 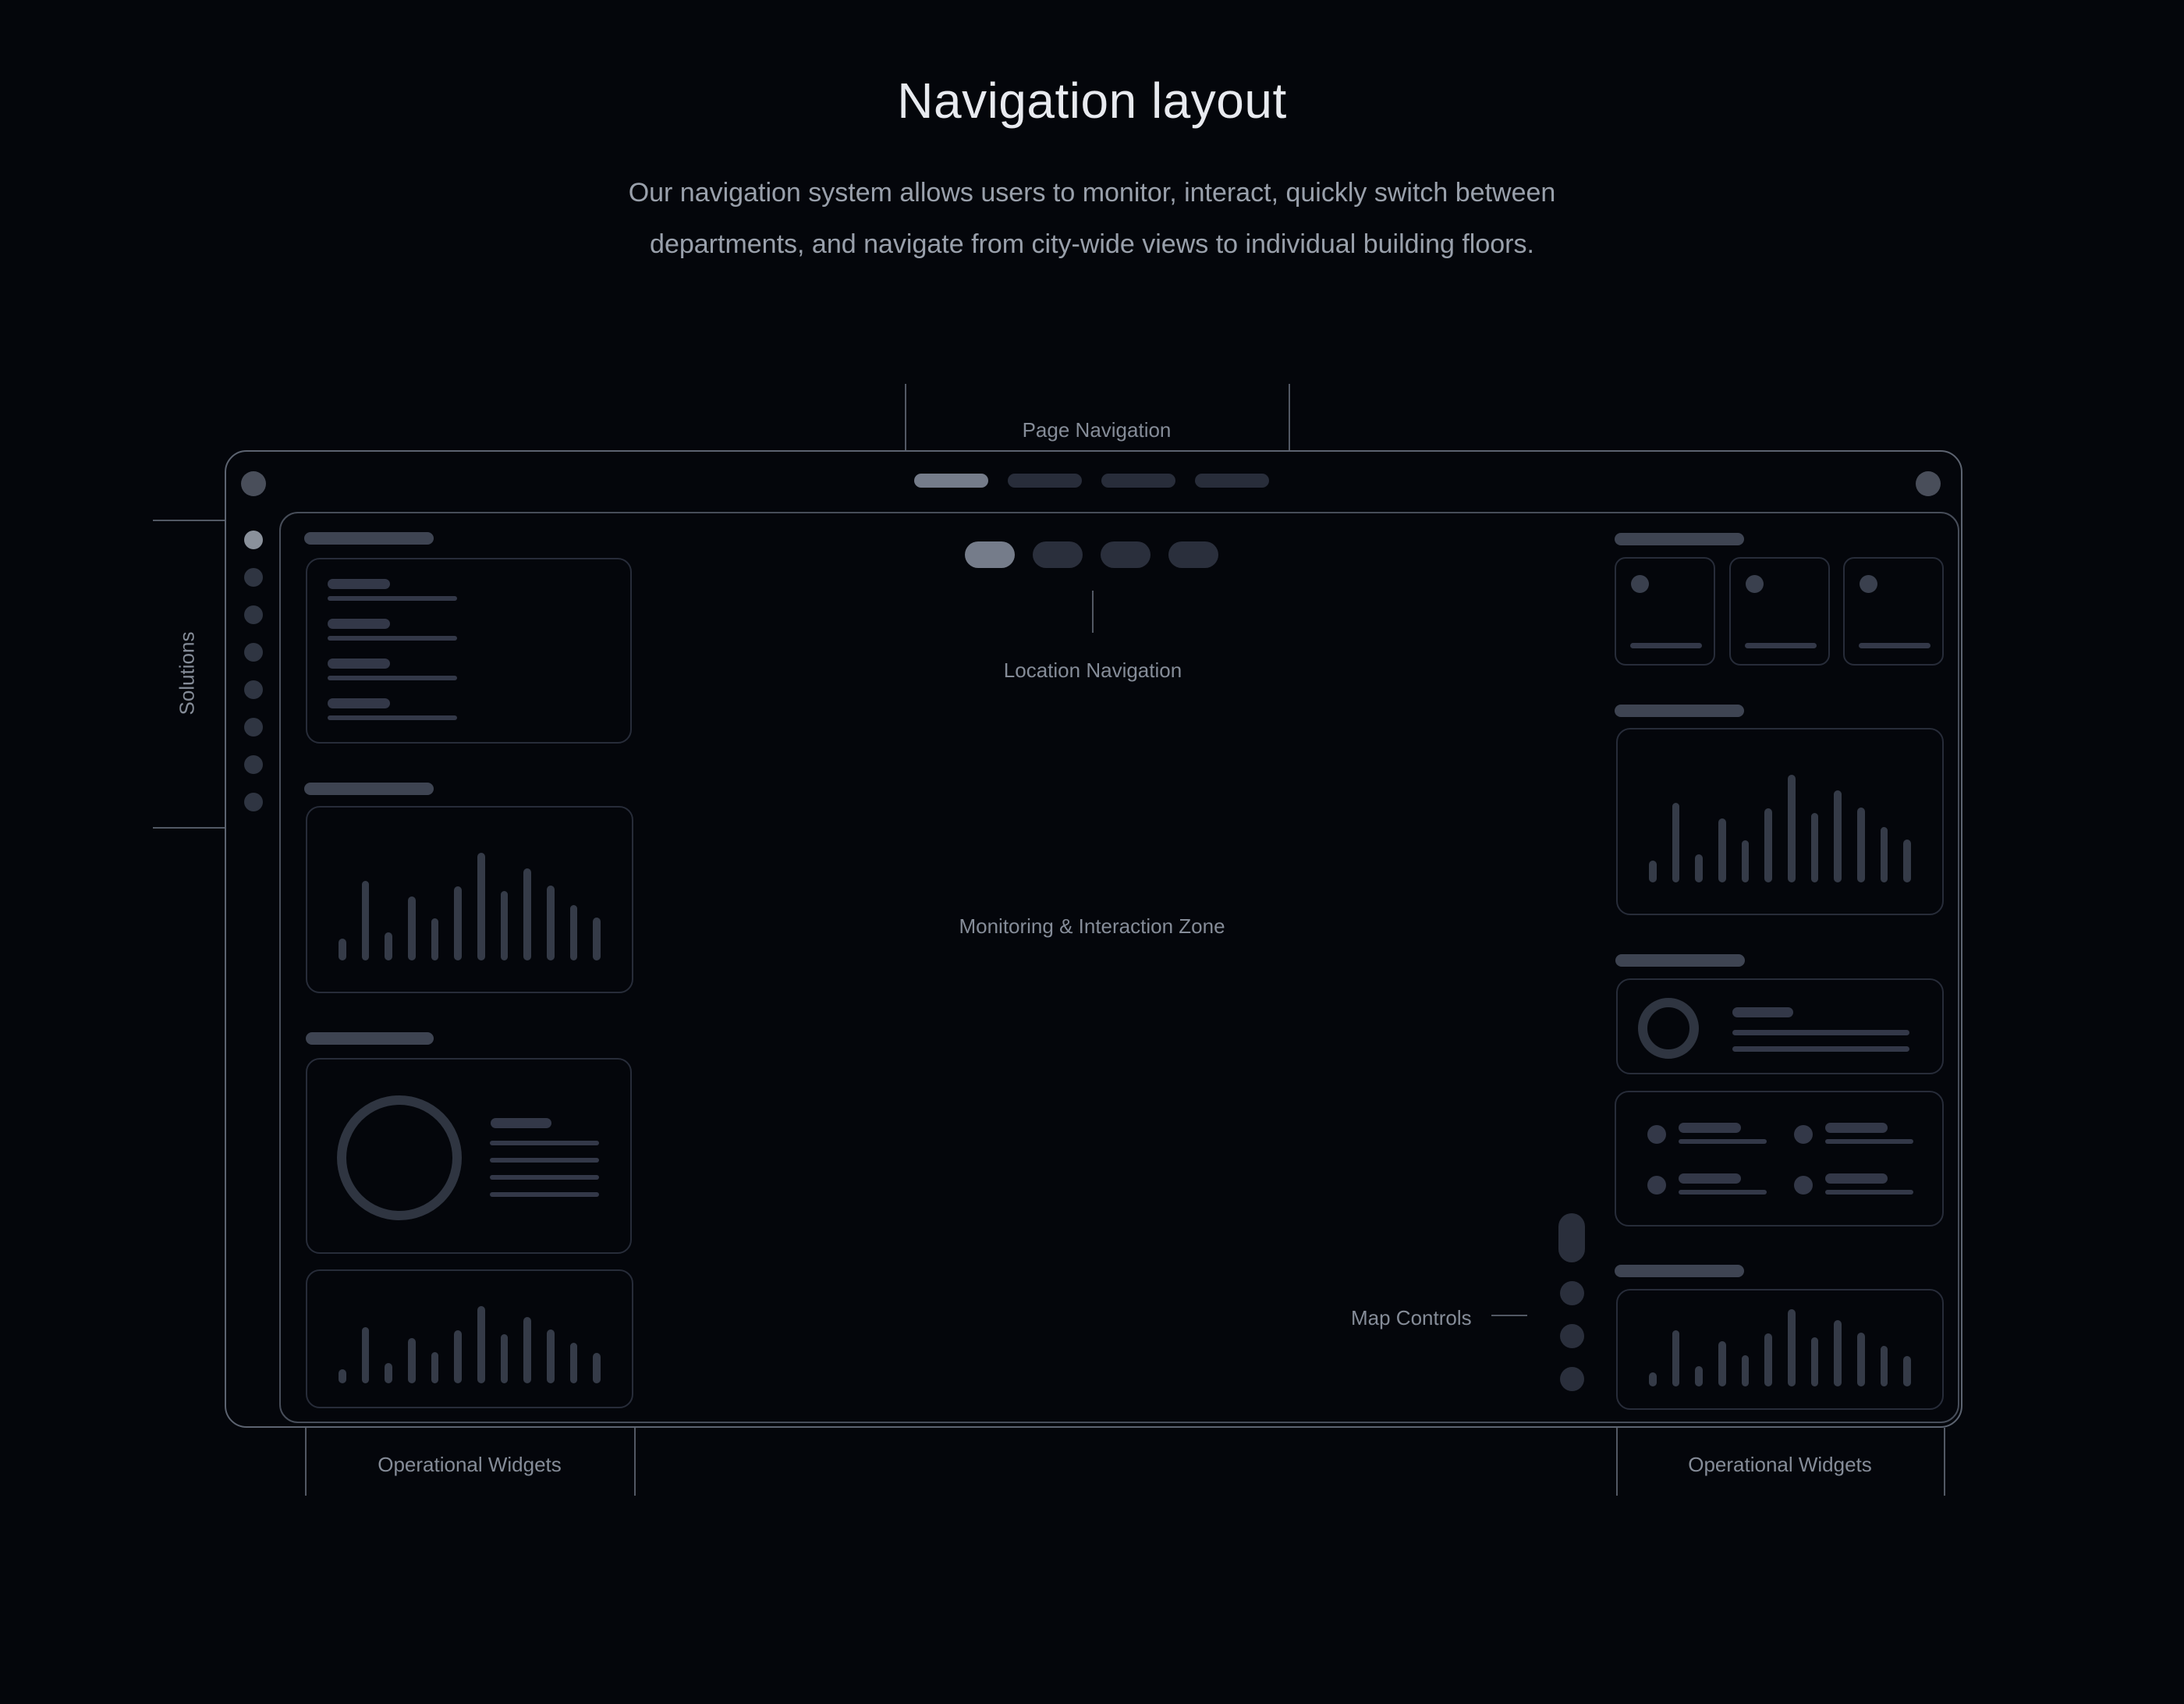 What do you see at coordinates (635, 1462) in the screenshot?
I see `op-widgets-left-bracket-r` at bounding box center [635, 1462].